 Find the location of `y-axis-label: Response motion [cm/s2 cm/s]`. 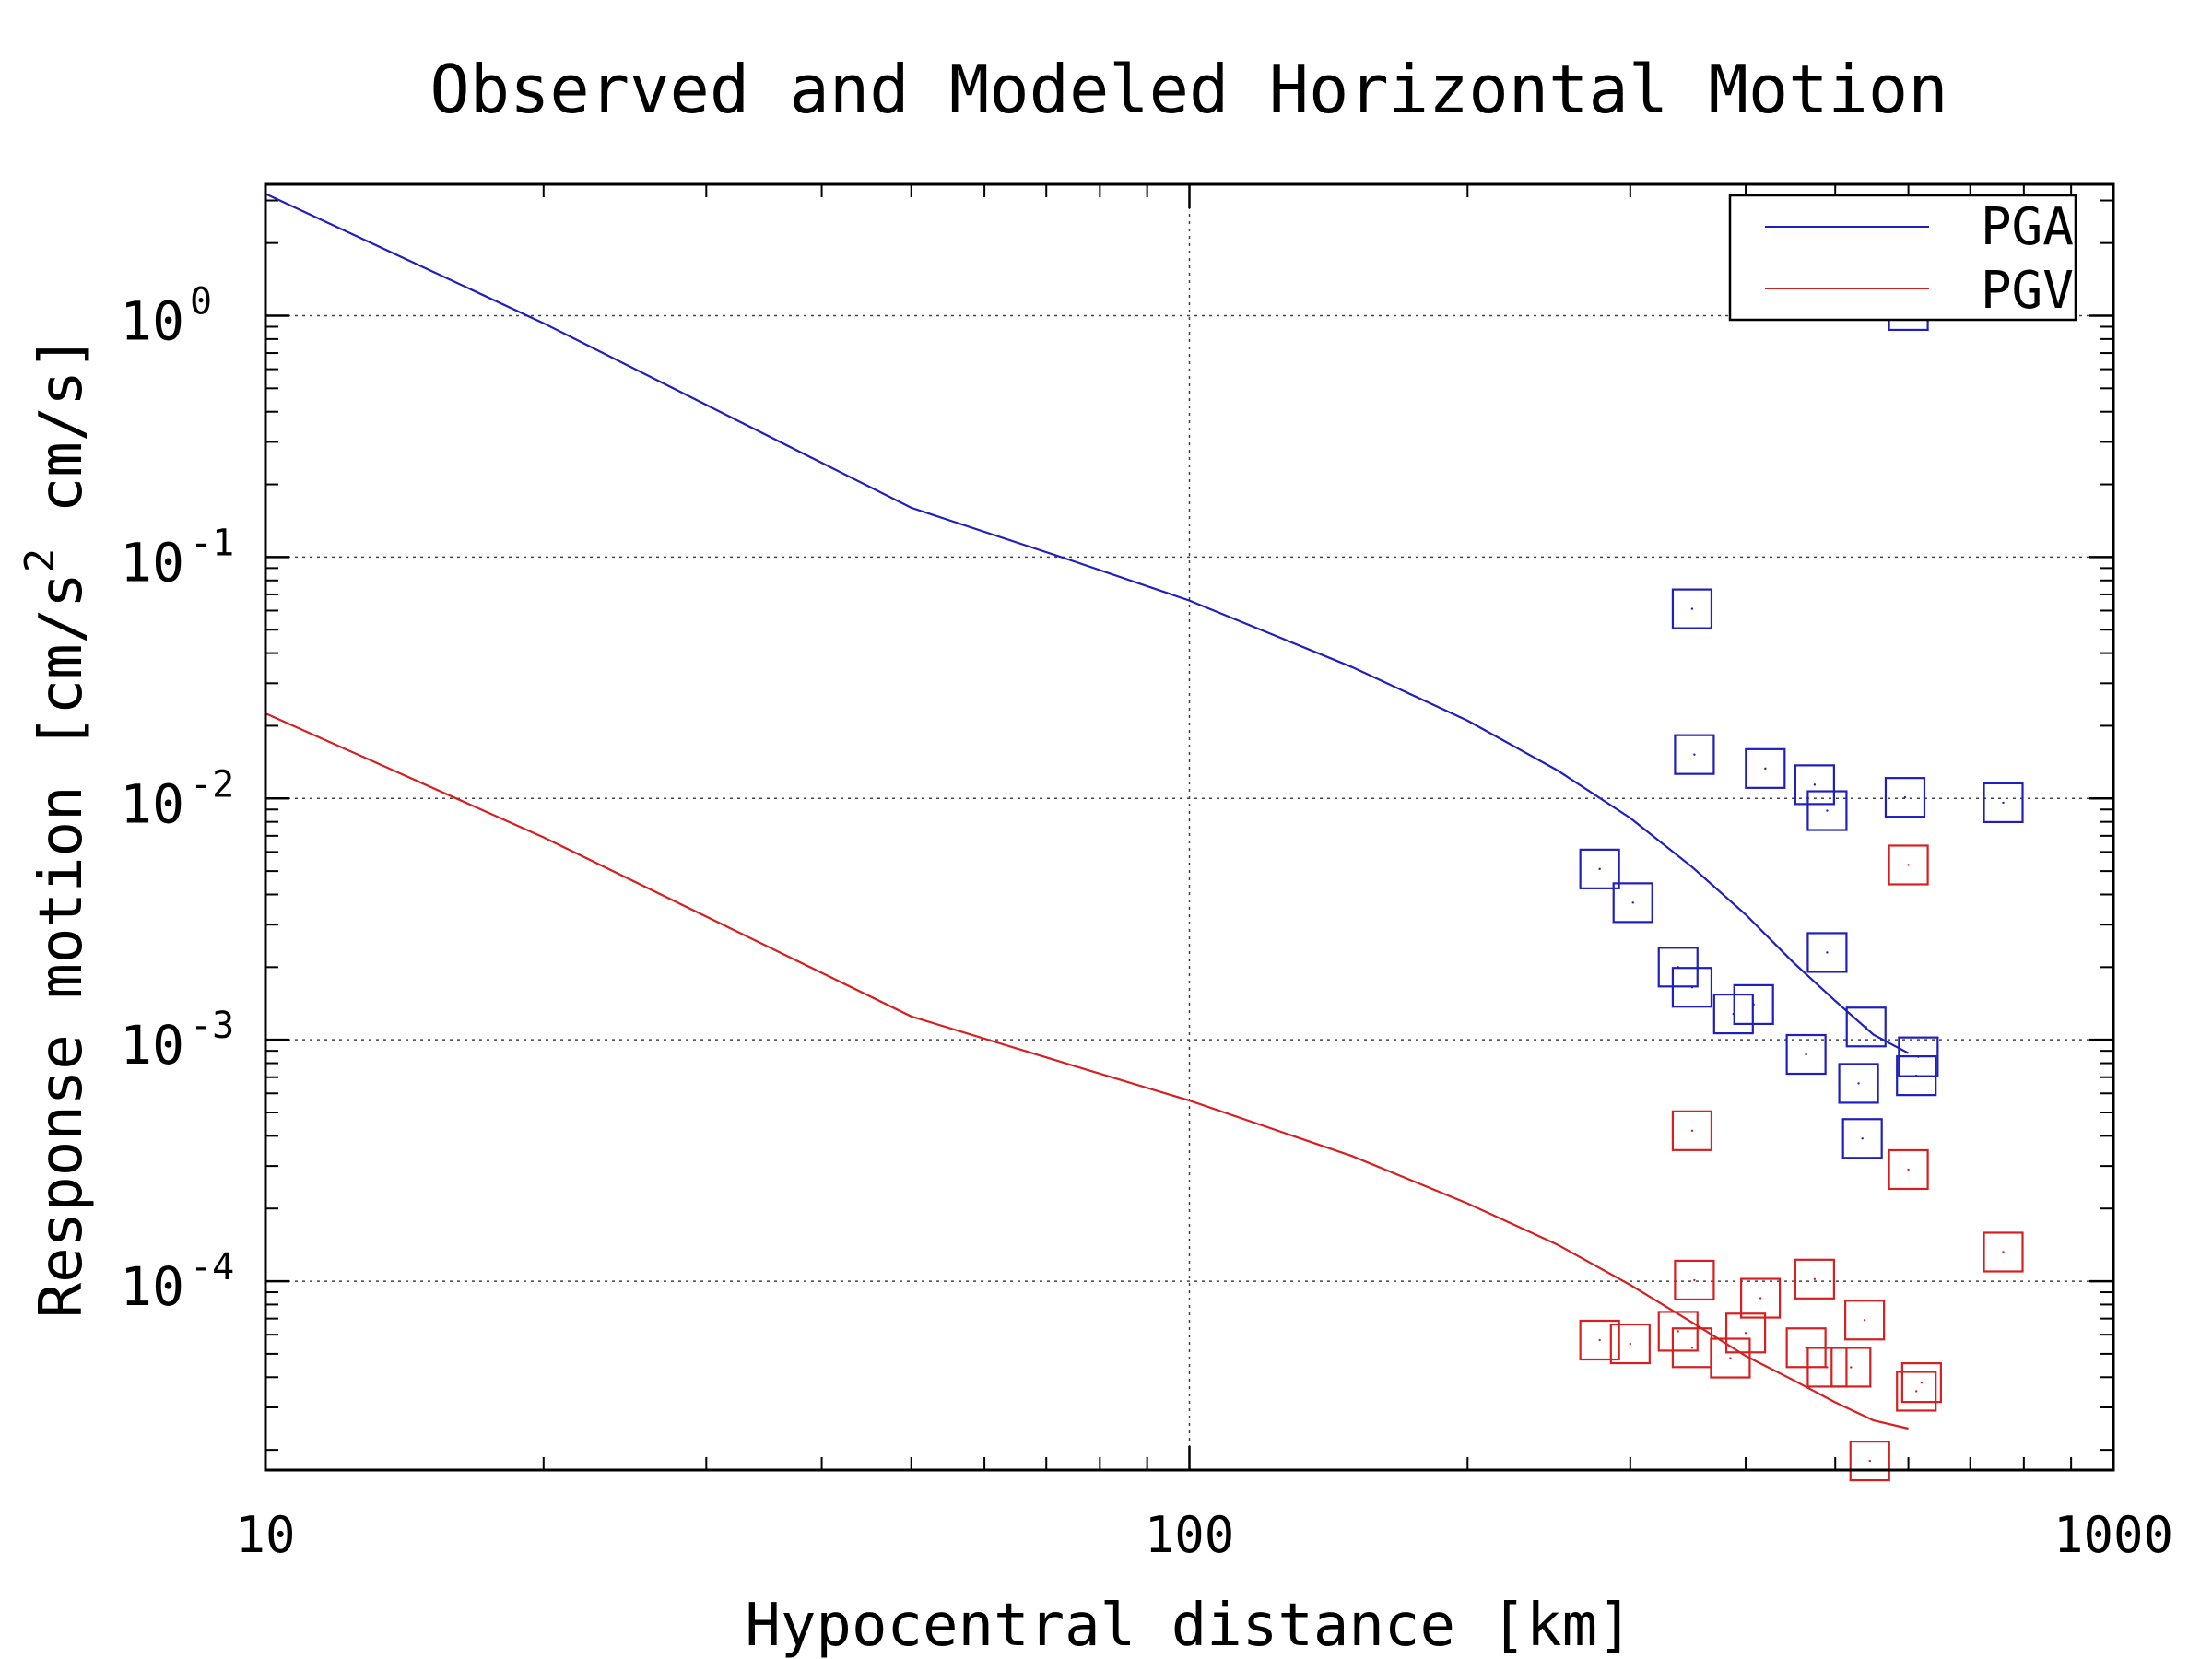

y-axis-label: Response motion [cm/s2 cm/s] is located at coordinates (56, 827).